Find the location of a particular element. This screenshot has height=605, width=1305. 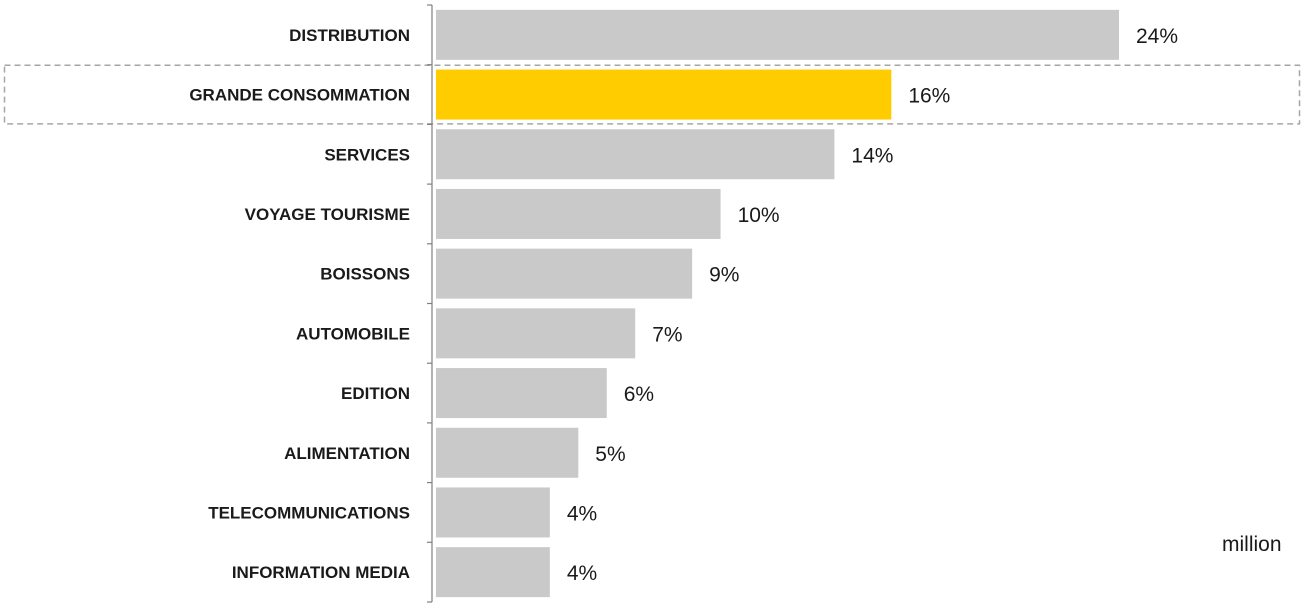

category-label: DISTRIBUTION is located at coordinates (349, 35).